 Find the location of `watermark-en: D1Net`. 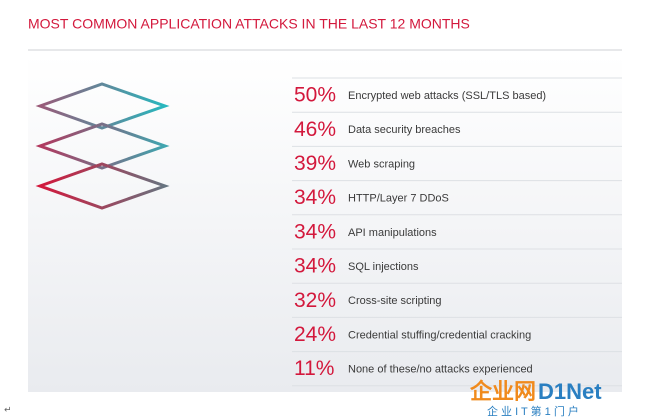

watermark-en: D1Net is located at coordinates (570, 391).